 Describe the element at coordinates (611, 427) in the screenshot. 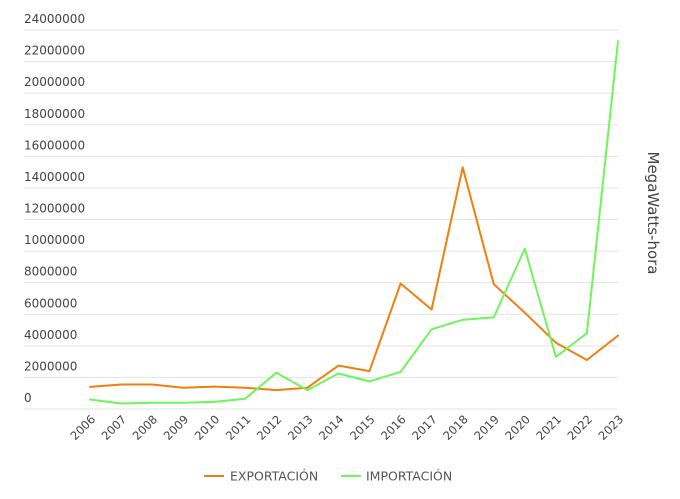

I see `x-tick-label: 2023` at that location.